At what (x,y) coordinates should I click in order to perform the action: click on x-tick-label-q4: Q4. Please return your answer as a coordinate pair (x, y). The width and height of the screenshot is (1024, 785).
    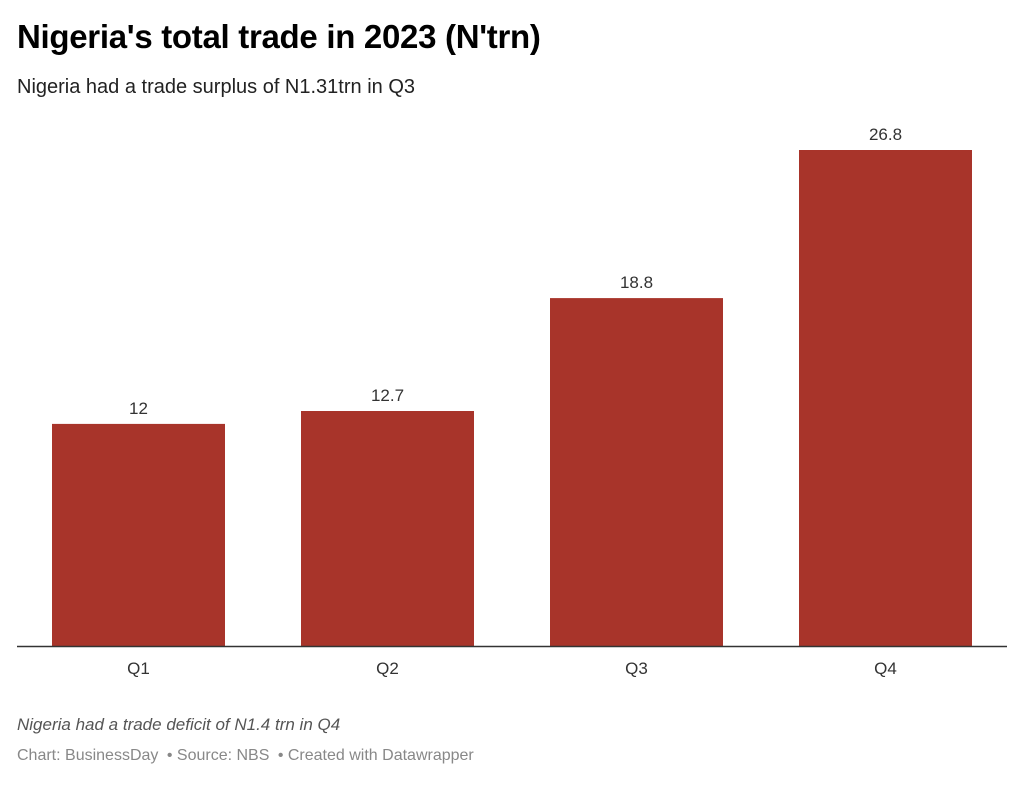
    Looking at the image, I should click on (885, 668).